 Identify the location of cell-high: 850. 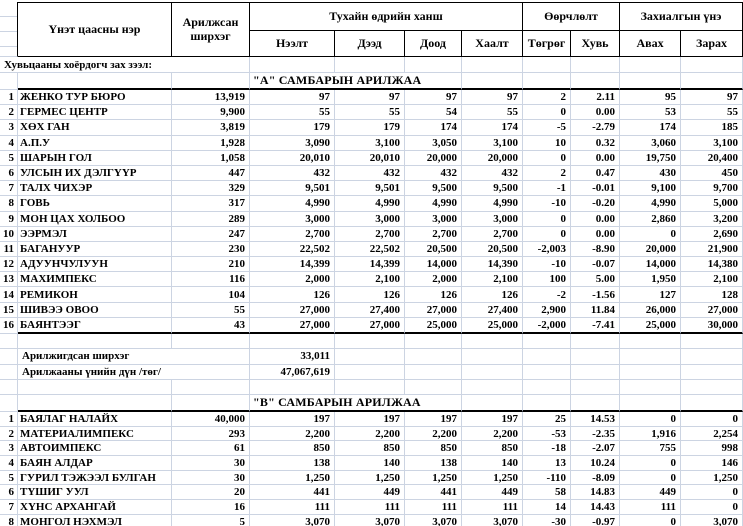
(370, 449).